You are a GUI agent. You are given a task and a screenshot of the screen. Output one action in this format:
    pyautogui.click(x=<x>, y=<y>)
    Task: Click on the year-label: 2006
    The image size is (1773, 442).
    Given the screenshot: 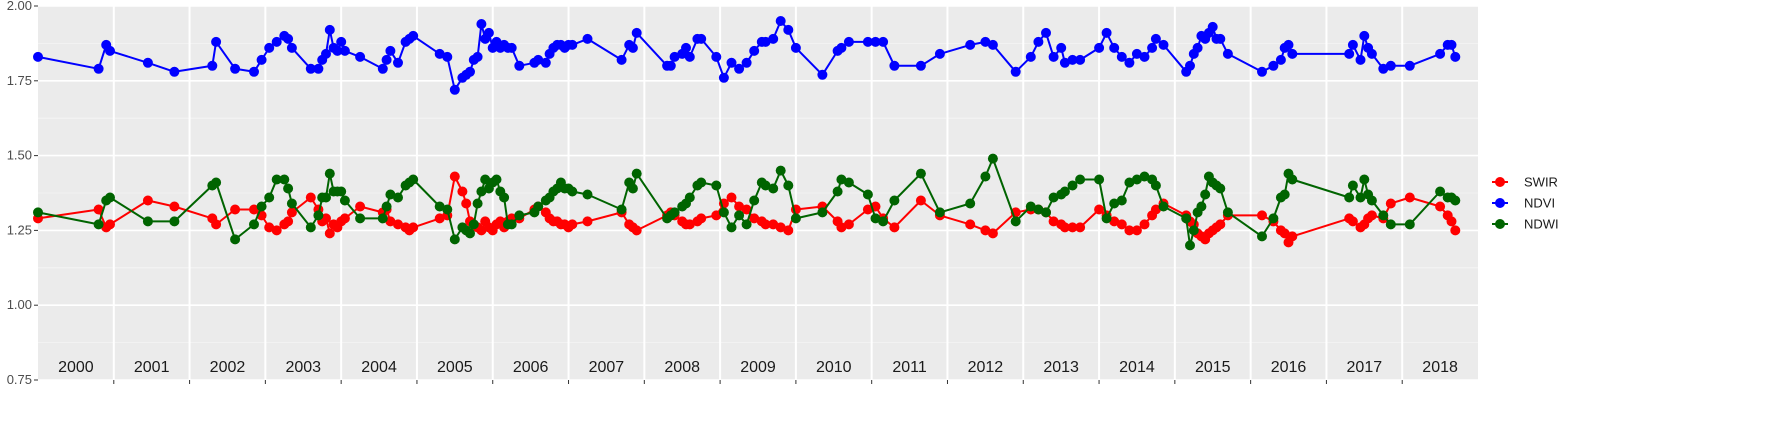 What is the action you would take?
    pyautogui.click(x=531, y=367)
    